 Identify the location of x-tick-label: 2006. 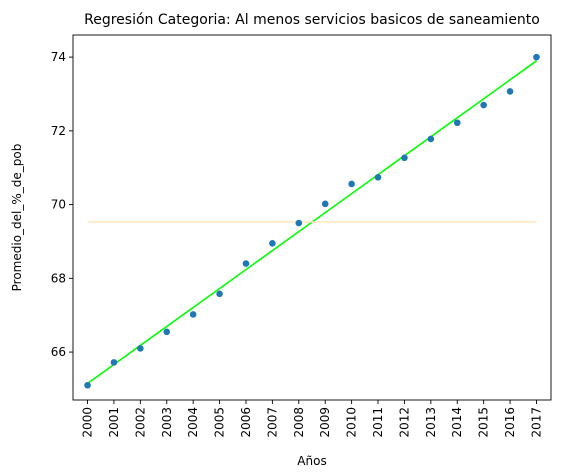
(246, 422).